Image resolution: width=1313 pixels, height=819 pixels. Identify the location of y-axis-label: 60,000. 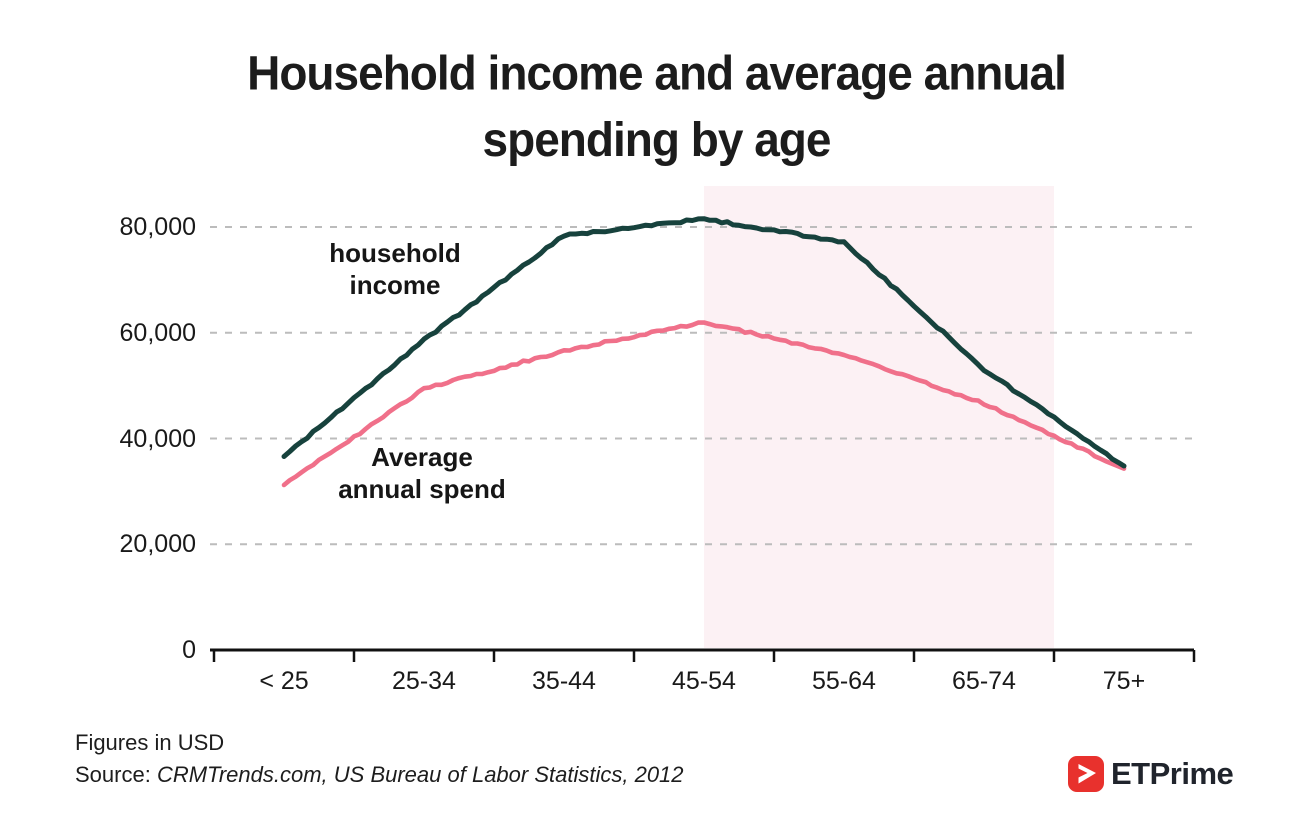
(157, 332).